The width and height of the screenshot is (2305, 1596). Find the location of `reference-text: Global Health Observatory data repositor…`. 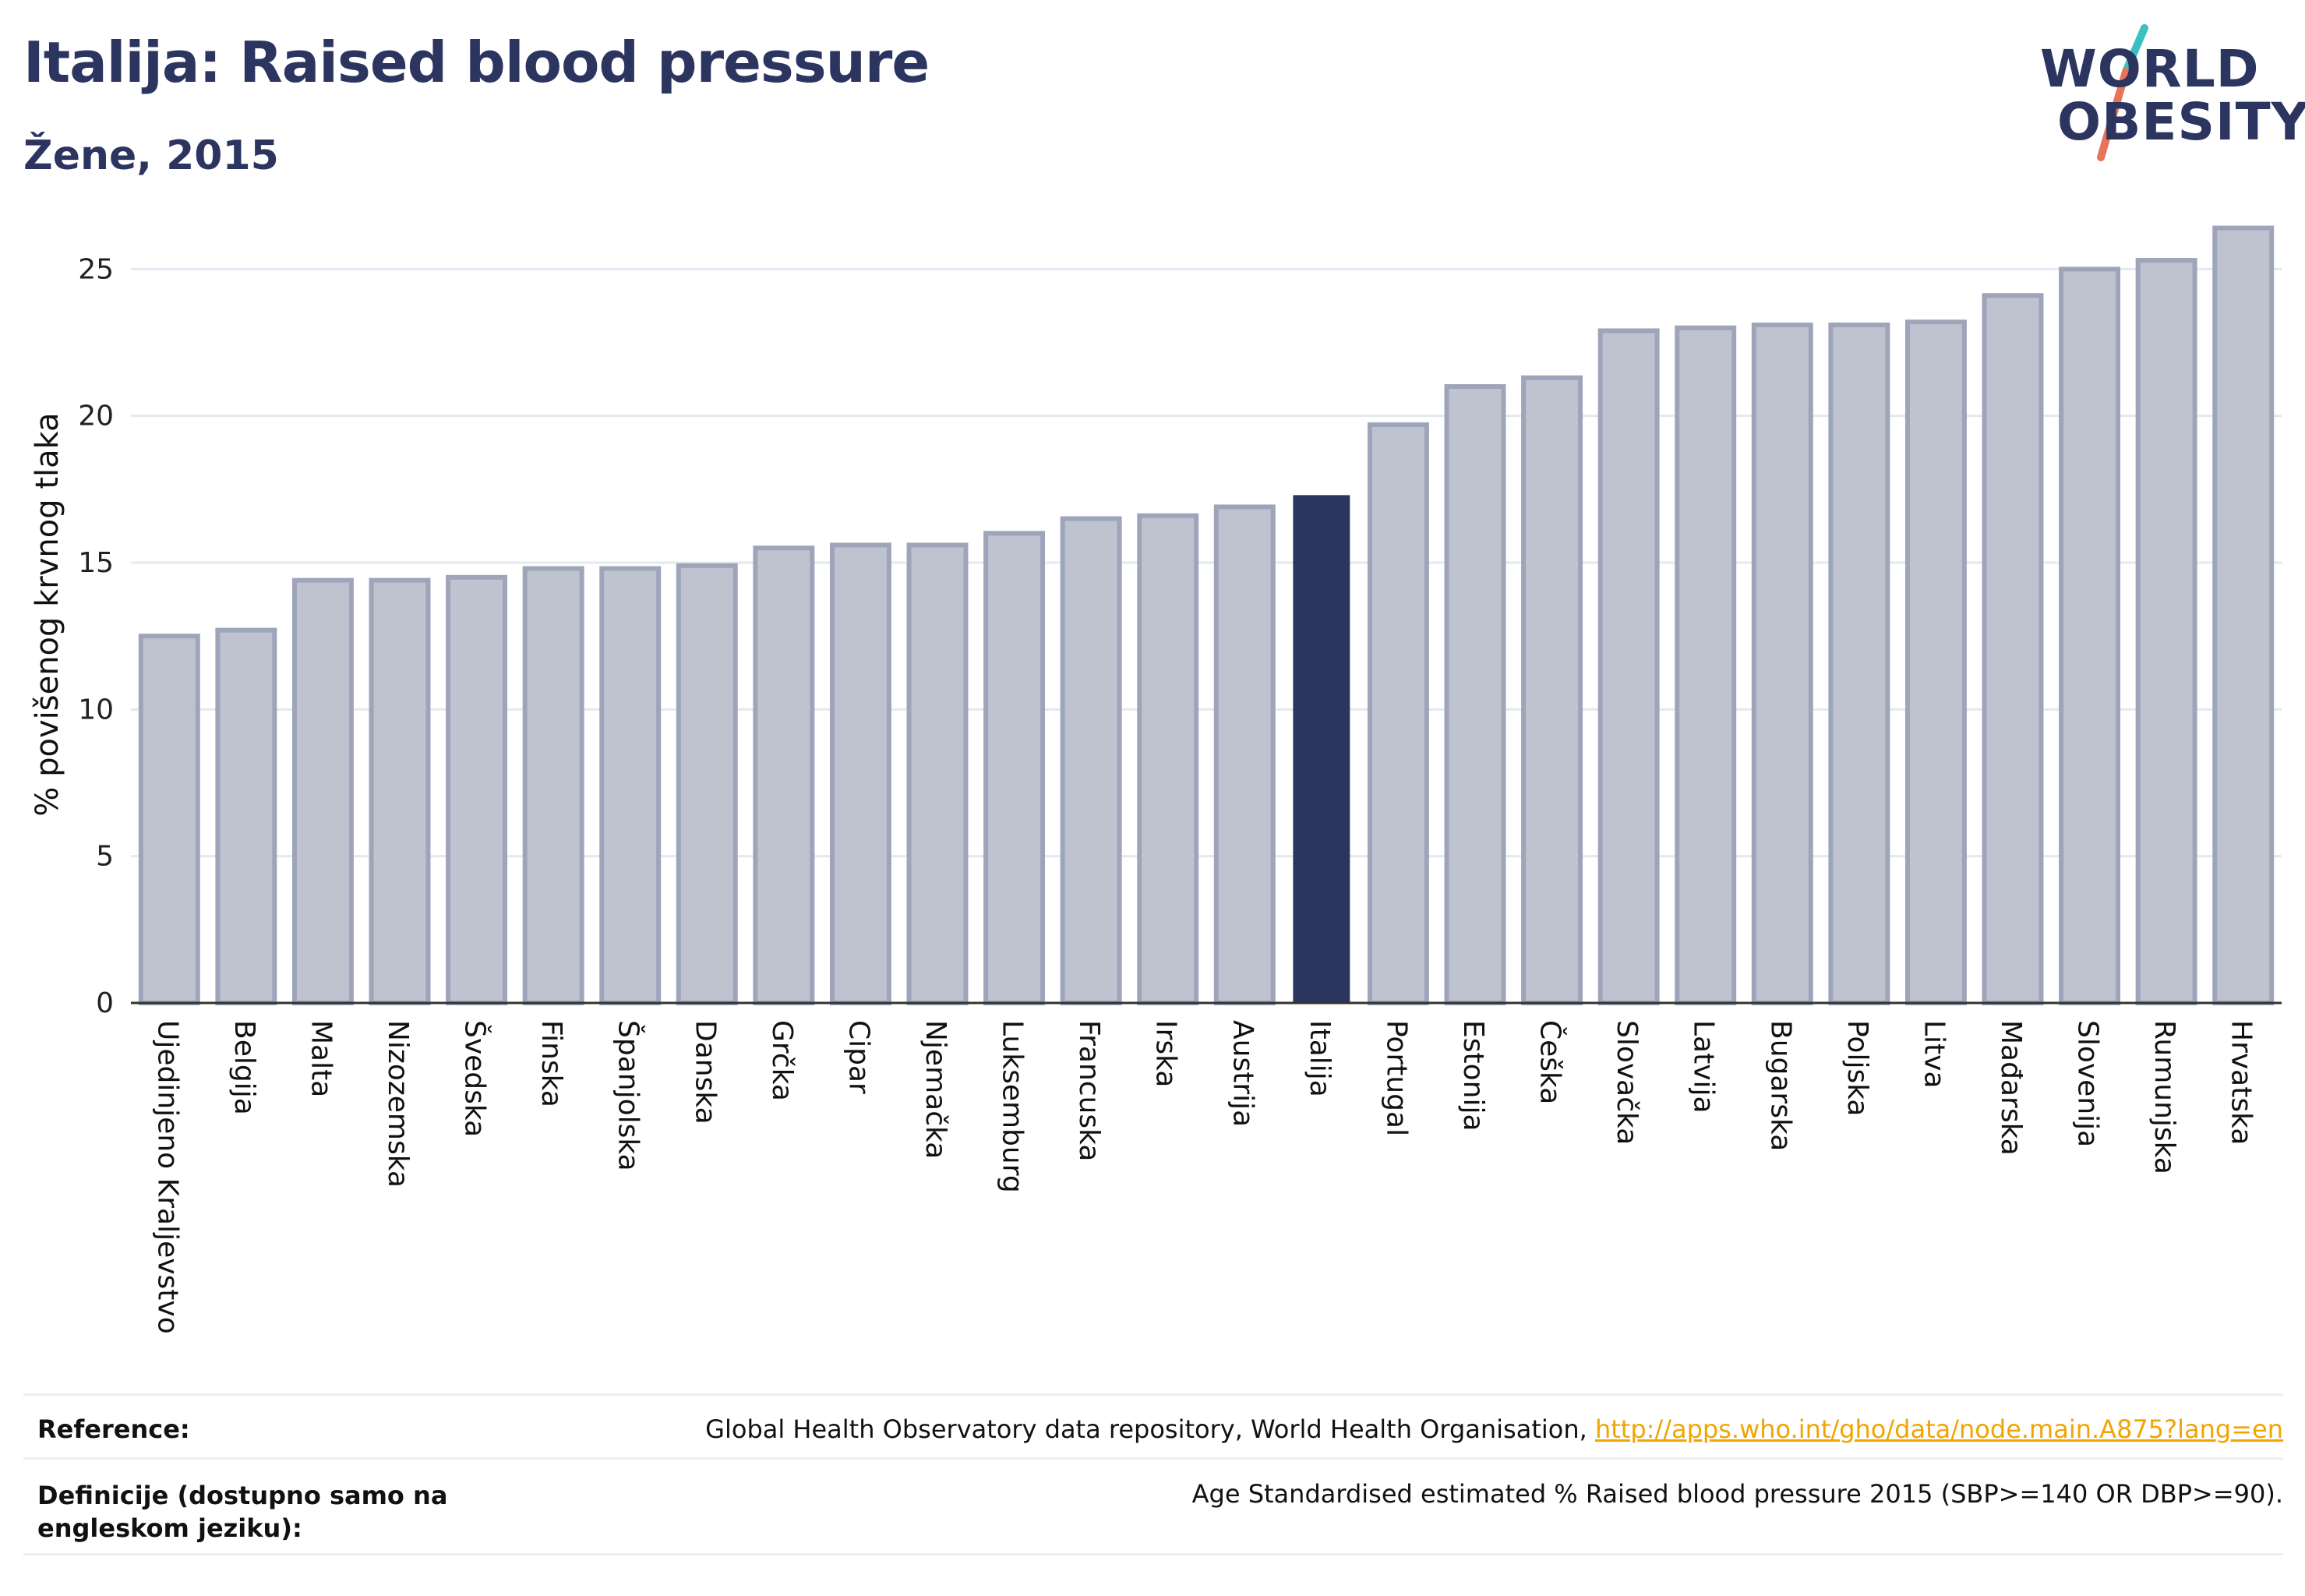

reference-text: Global Health Observatory data repositor… is located at coordinates (1150, 1429).